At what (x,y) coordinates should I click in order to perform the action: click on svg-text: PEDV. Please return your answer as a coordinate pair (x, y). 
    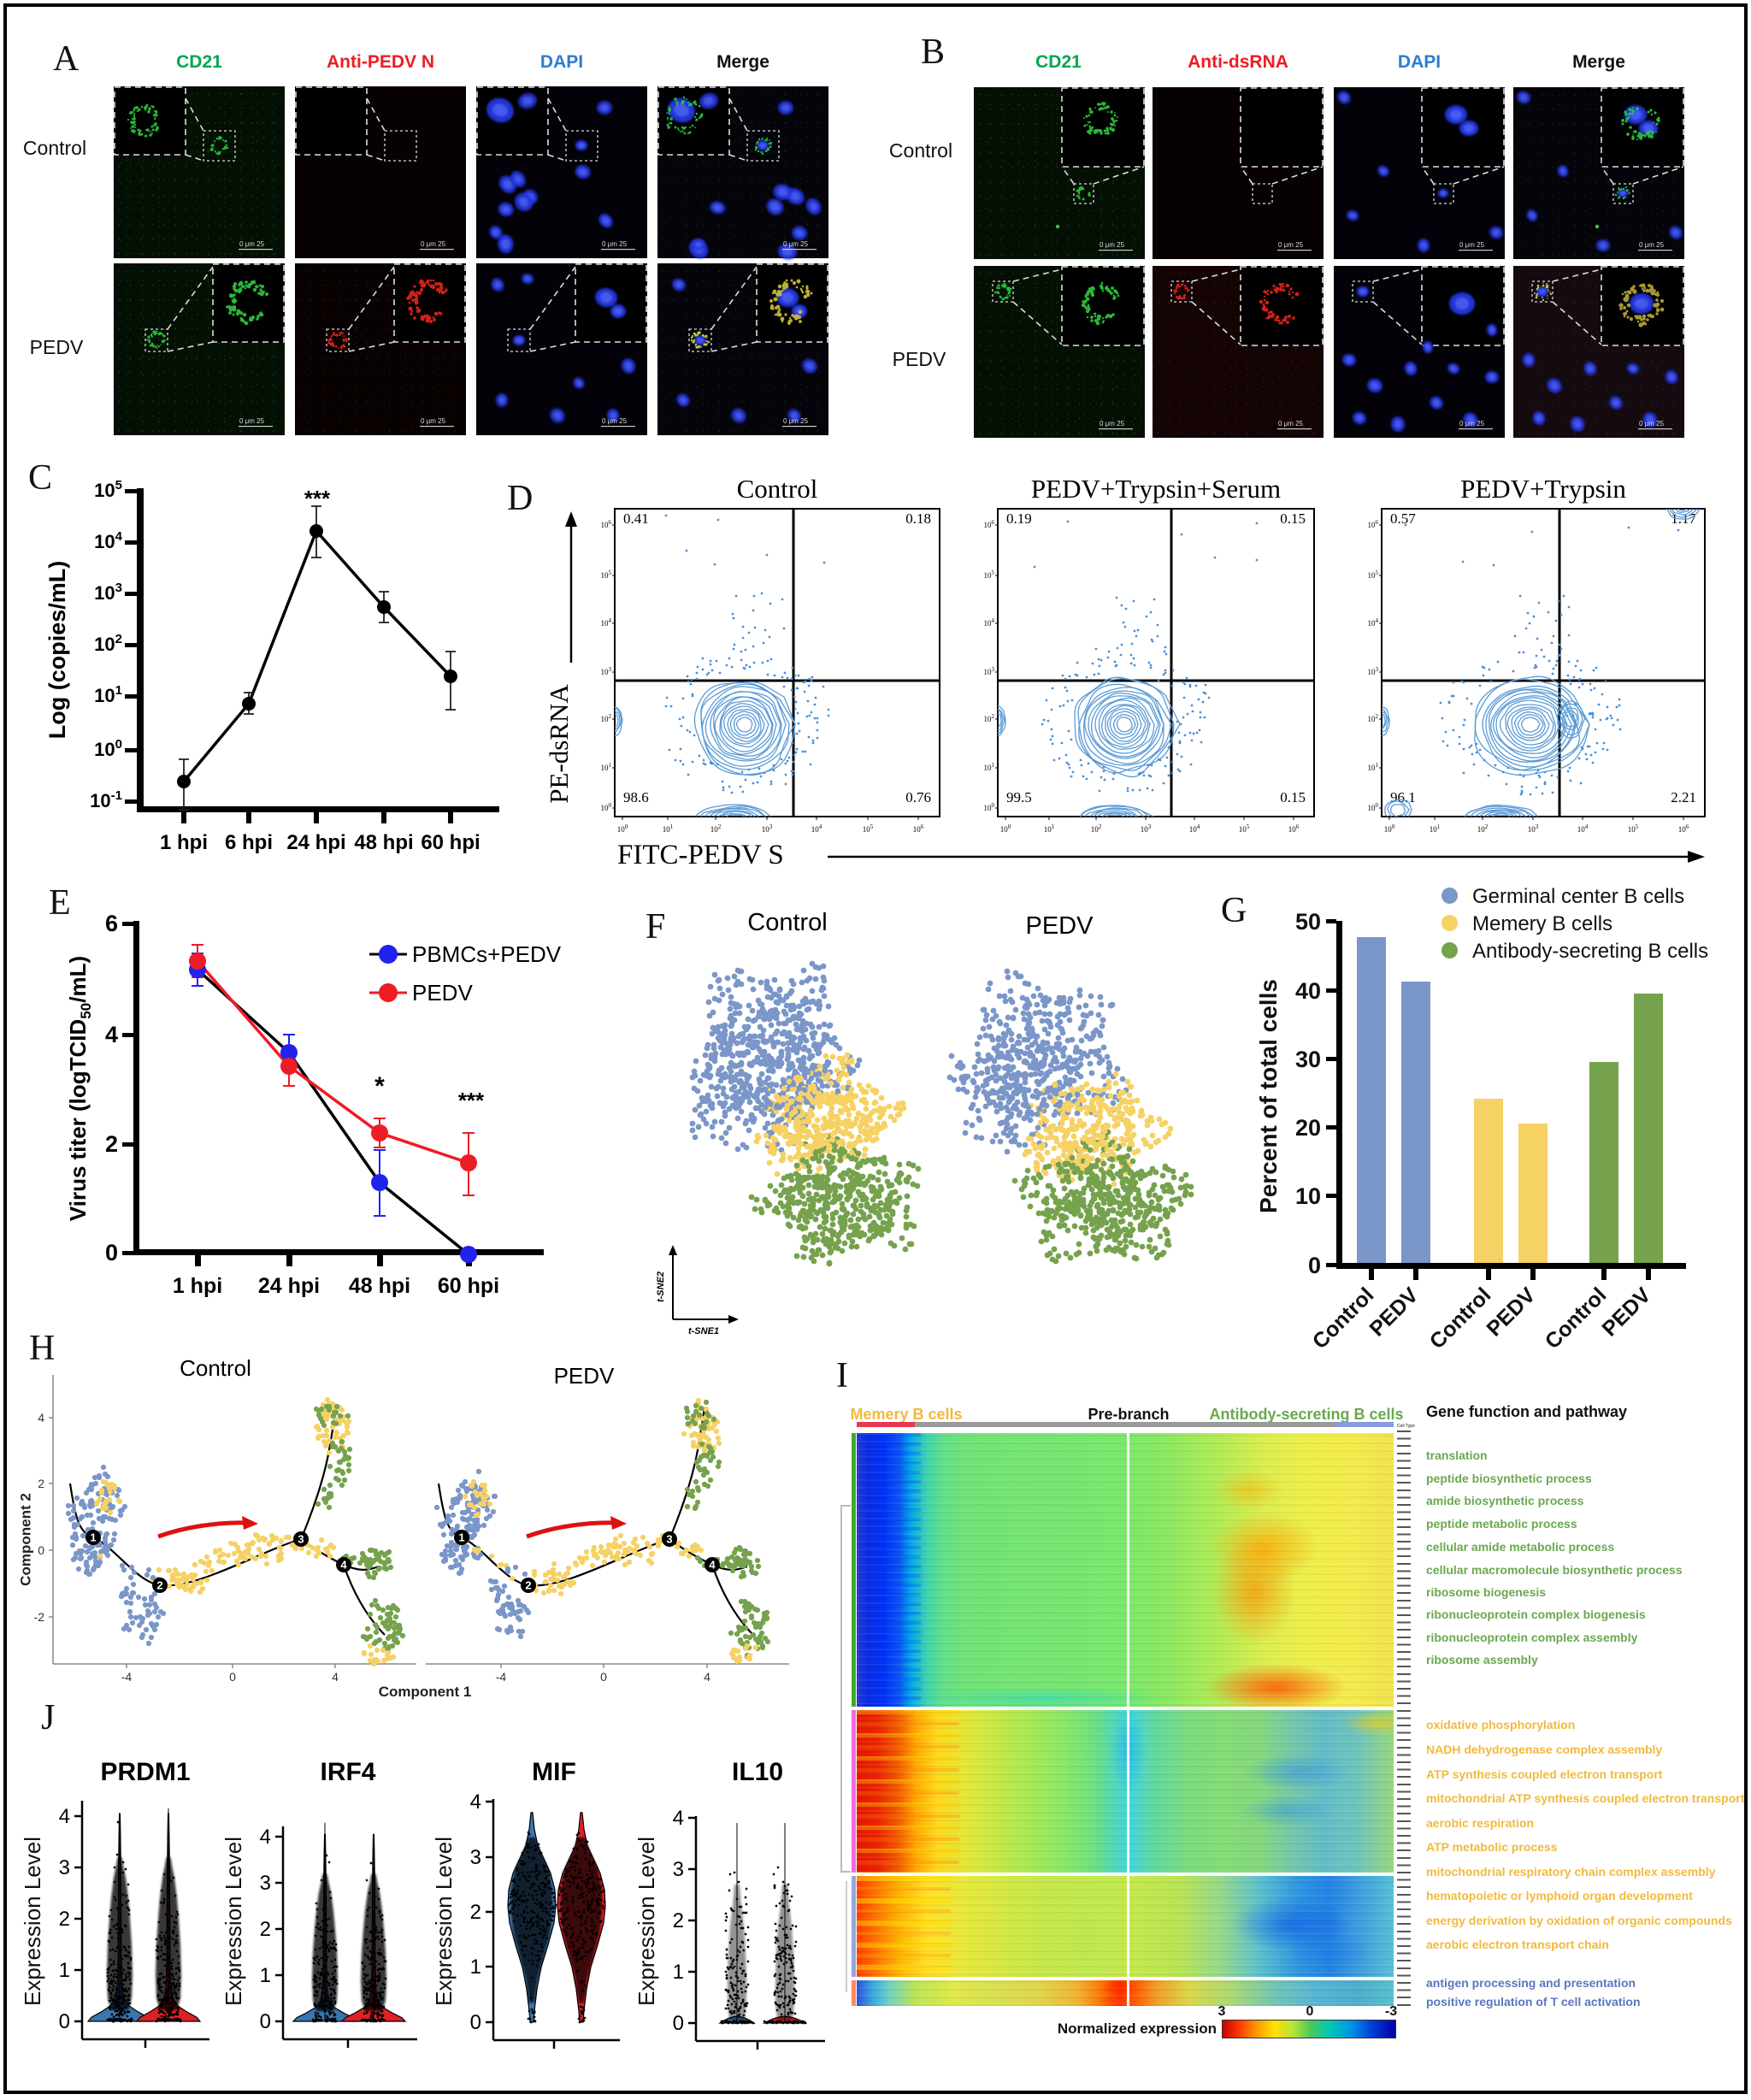
    Looking at the image, I should click on (443, 993).